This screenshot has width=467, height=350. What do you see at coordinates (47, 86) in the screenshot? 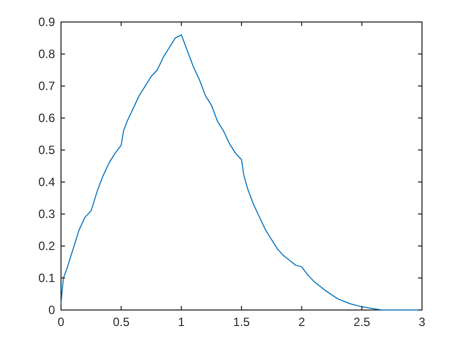
I see `y-tick-label: 0.7` at bounding box center [47, 86].